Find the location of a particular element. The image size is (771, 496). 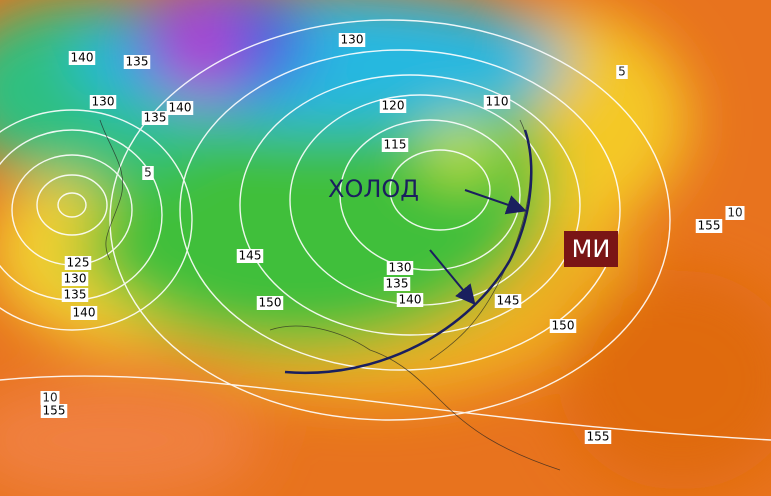

badge-box is located at coordinates (591, 249).